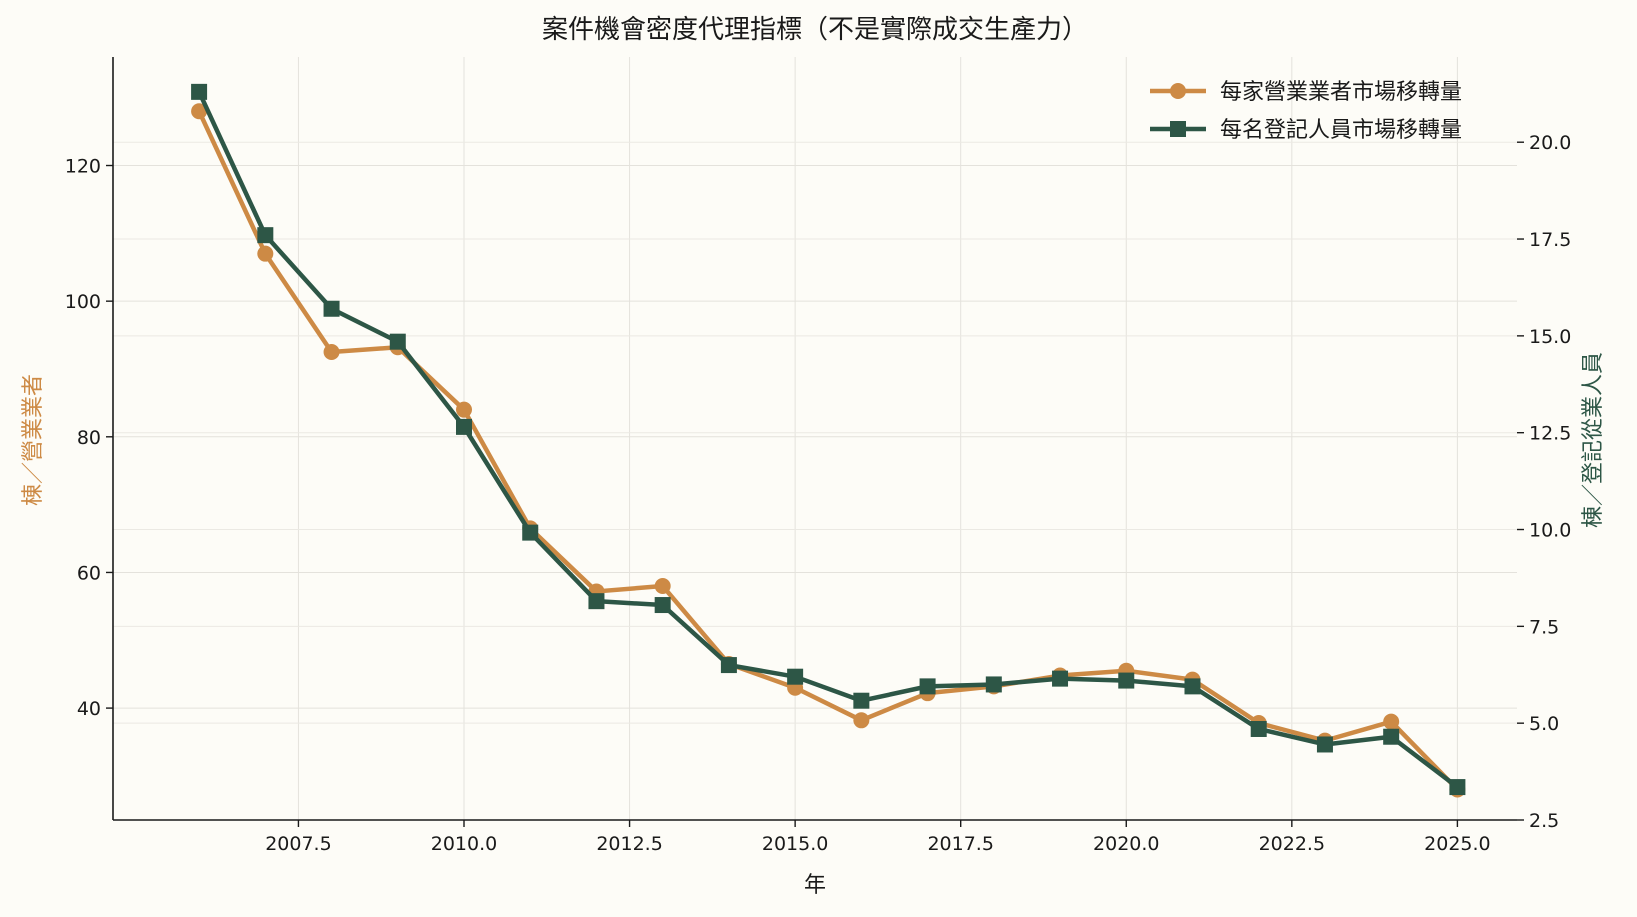 The width and height of the screenshot is (1637, 917). I want to click on x-tick-label: 2007.5, so click(298, 844).